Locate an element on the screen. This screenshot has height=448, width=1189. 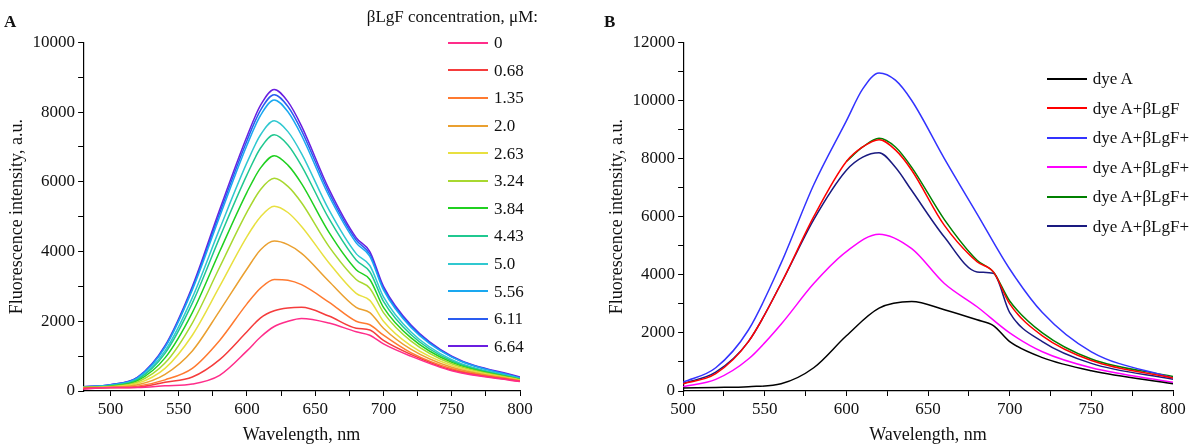
legend-label: 5.0 is located at coordinates (505, 264).